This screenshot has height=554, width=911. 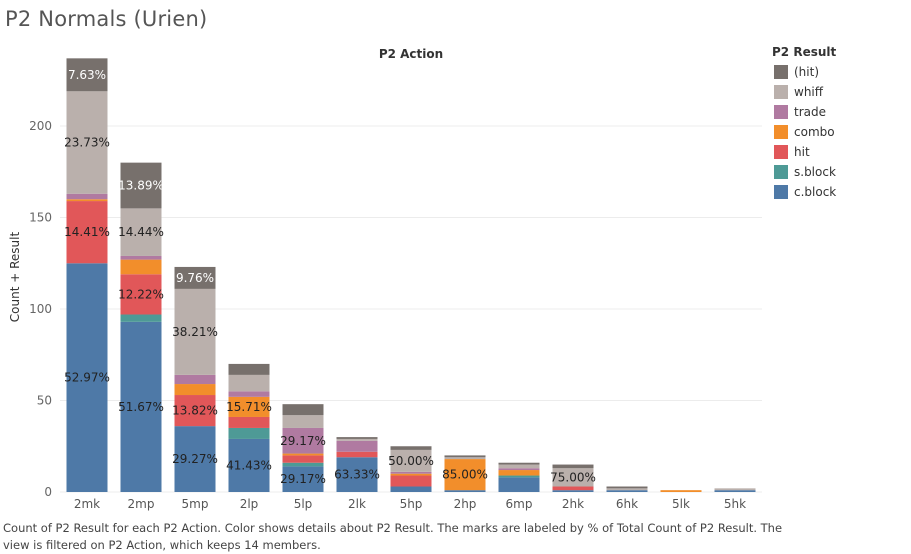 I want to click on data-label: 51.67%, so click(x=141, y=407).